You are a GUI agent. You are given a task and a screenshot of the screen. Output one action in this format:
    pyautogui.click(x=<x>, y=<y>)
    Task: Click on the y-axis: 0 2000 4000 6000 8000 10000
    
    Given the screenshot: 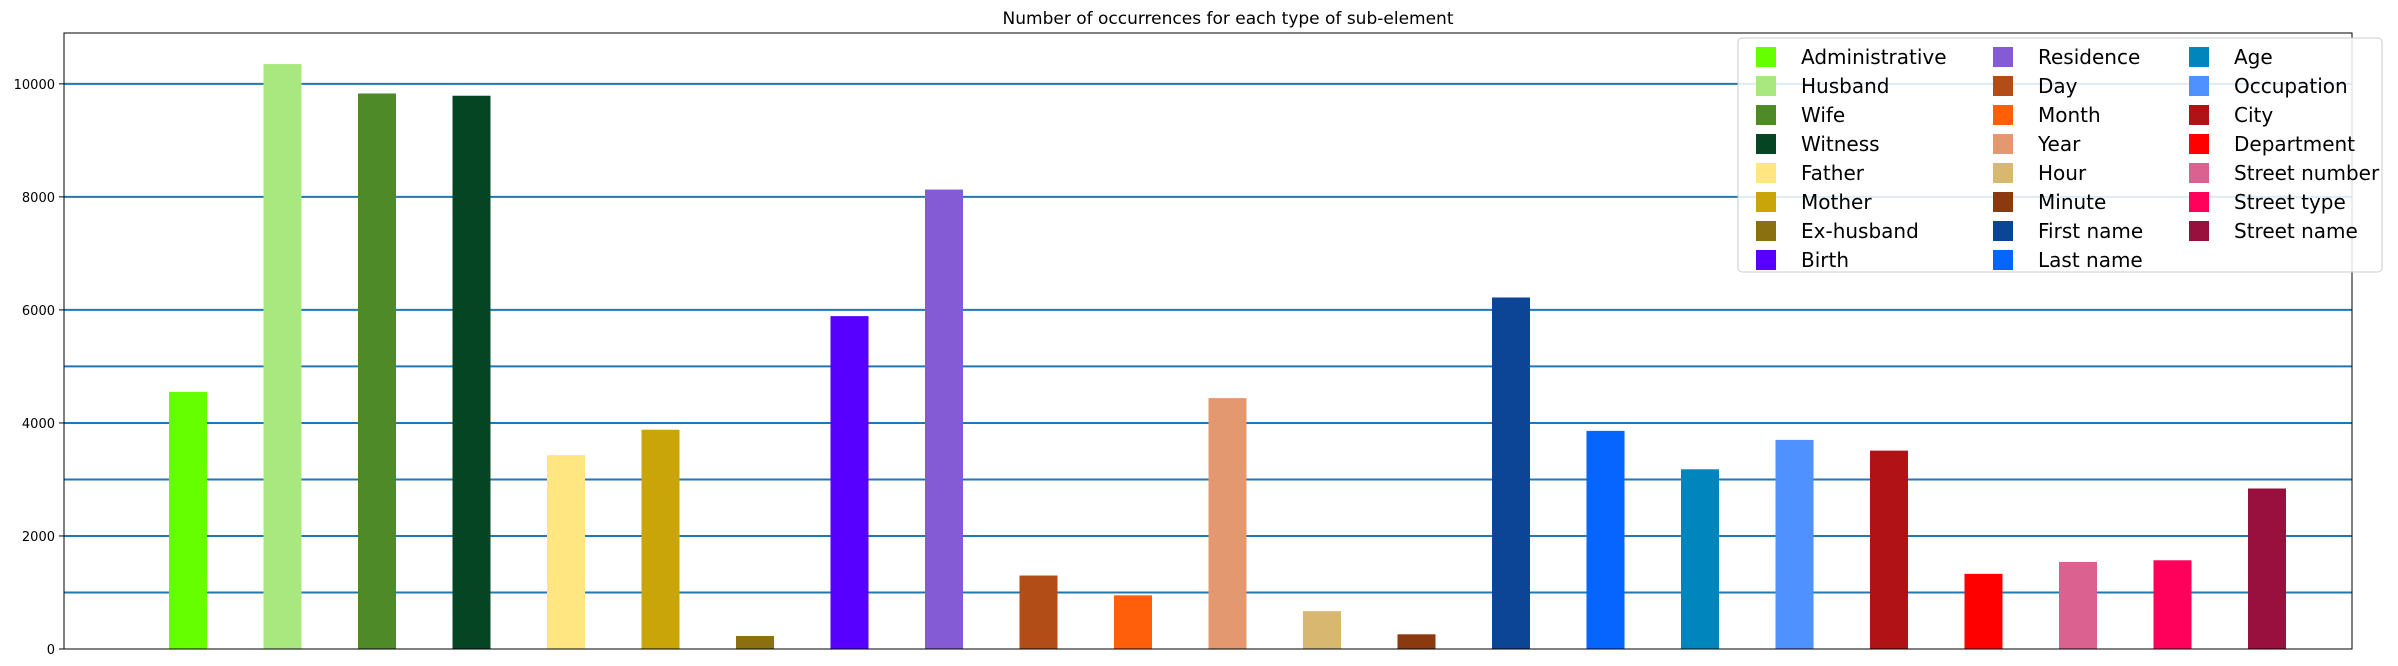 What is the action you would take?
    pyautogui.click(x=39, y=368)
    